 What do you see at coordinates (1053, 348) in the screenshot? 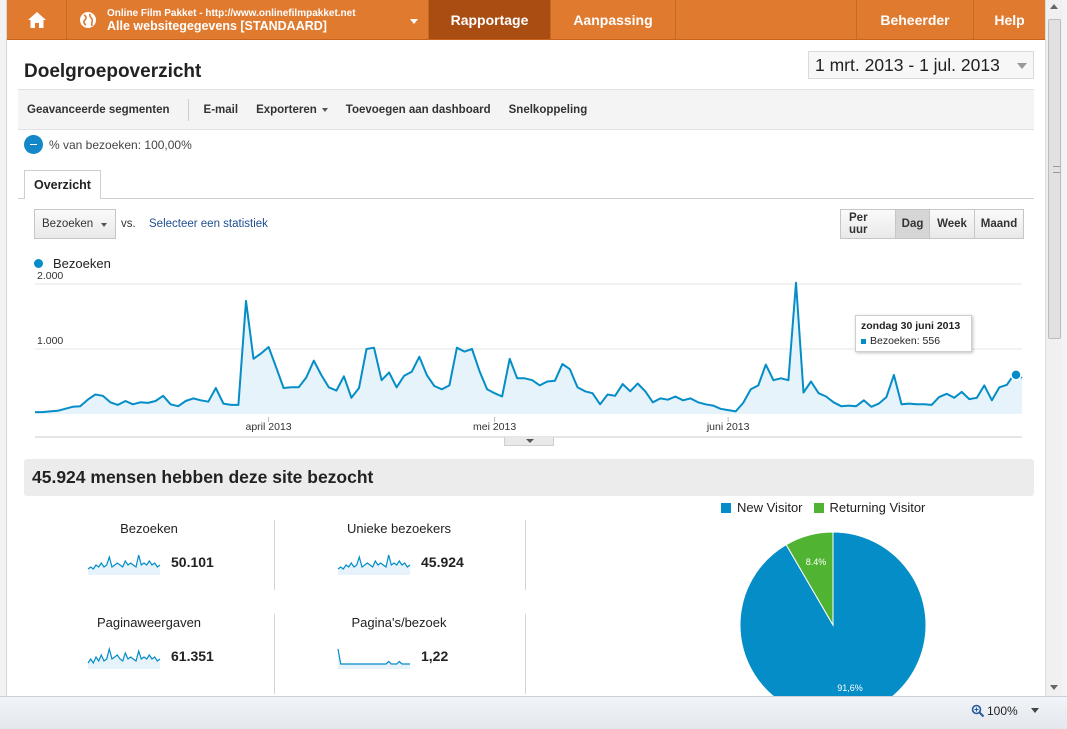
I see `vertical-scrollbar` at bounding box center [1053, 348].